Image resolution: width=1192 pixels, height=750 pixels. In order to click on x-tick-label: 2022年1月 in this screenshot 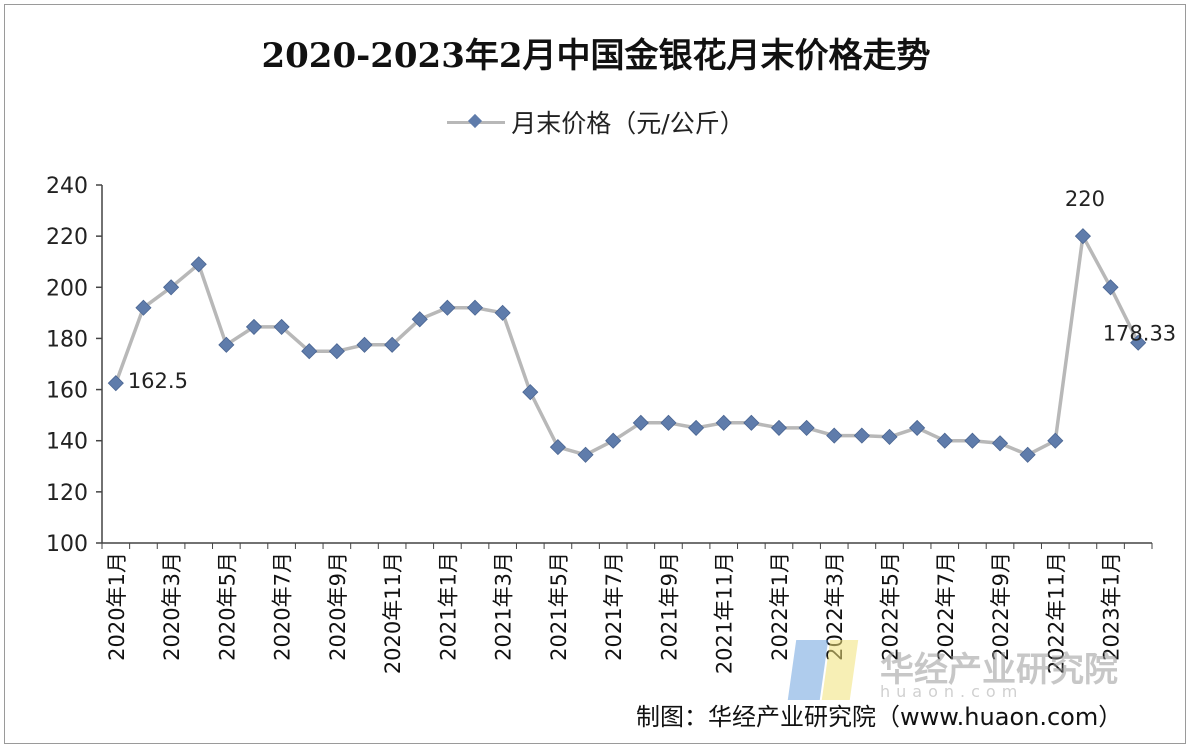, I will do `click(780, 606)`.